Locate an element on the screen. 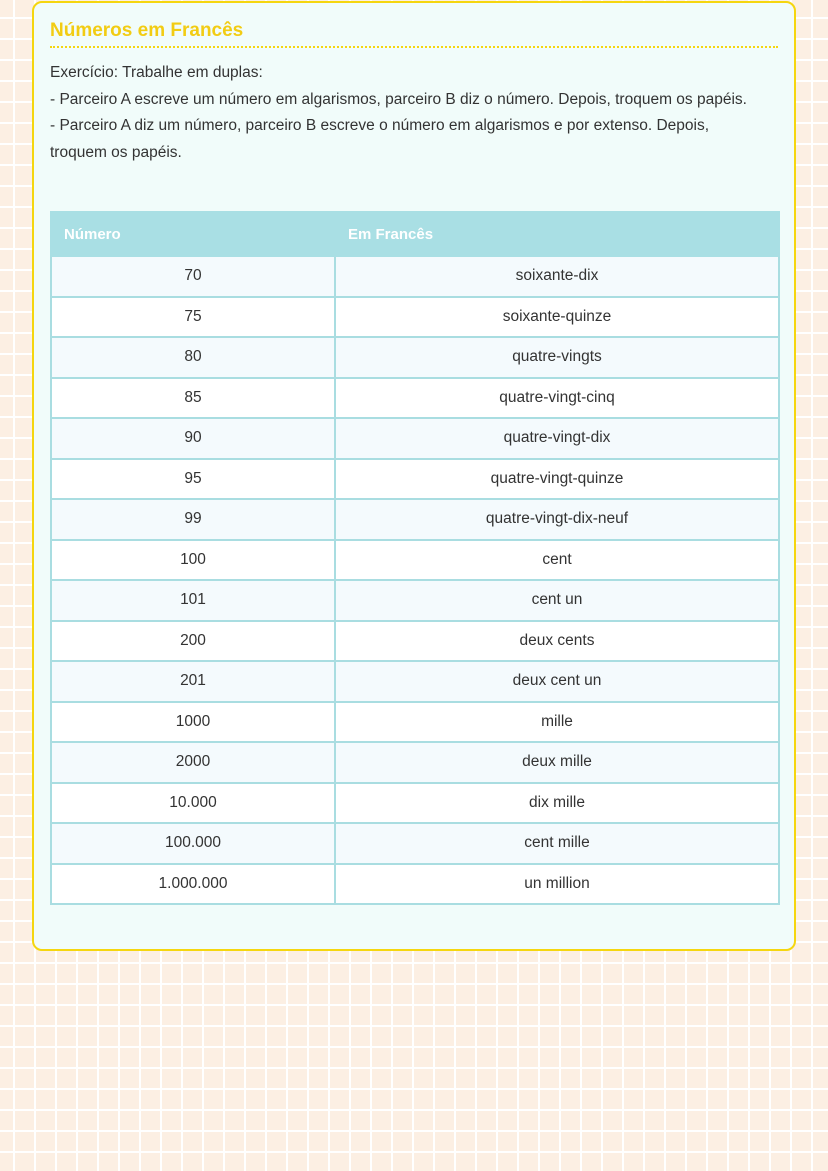  french-cell: quatre-vingt-cinq is located at coordinates (557, 397).